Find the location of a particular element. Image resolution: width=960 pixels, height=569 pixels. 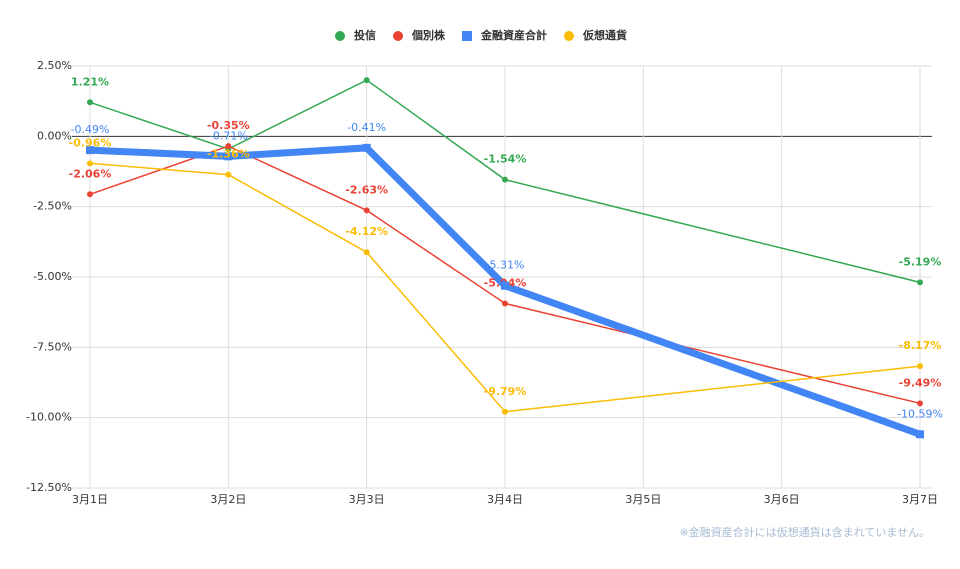

footnote: ※金融資産合計には仮想通貨は含まれていません。 is located at coordinates (804, 532).